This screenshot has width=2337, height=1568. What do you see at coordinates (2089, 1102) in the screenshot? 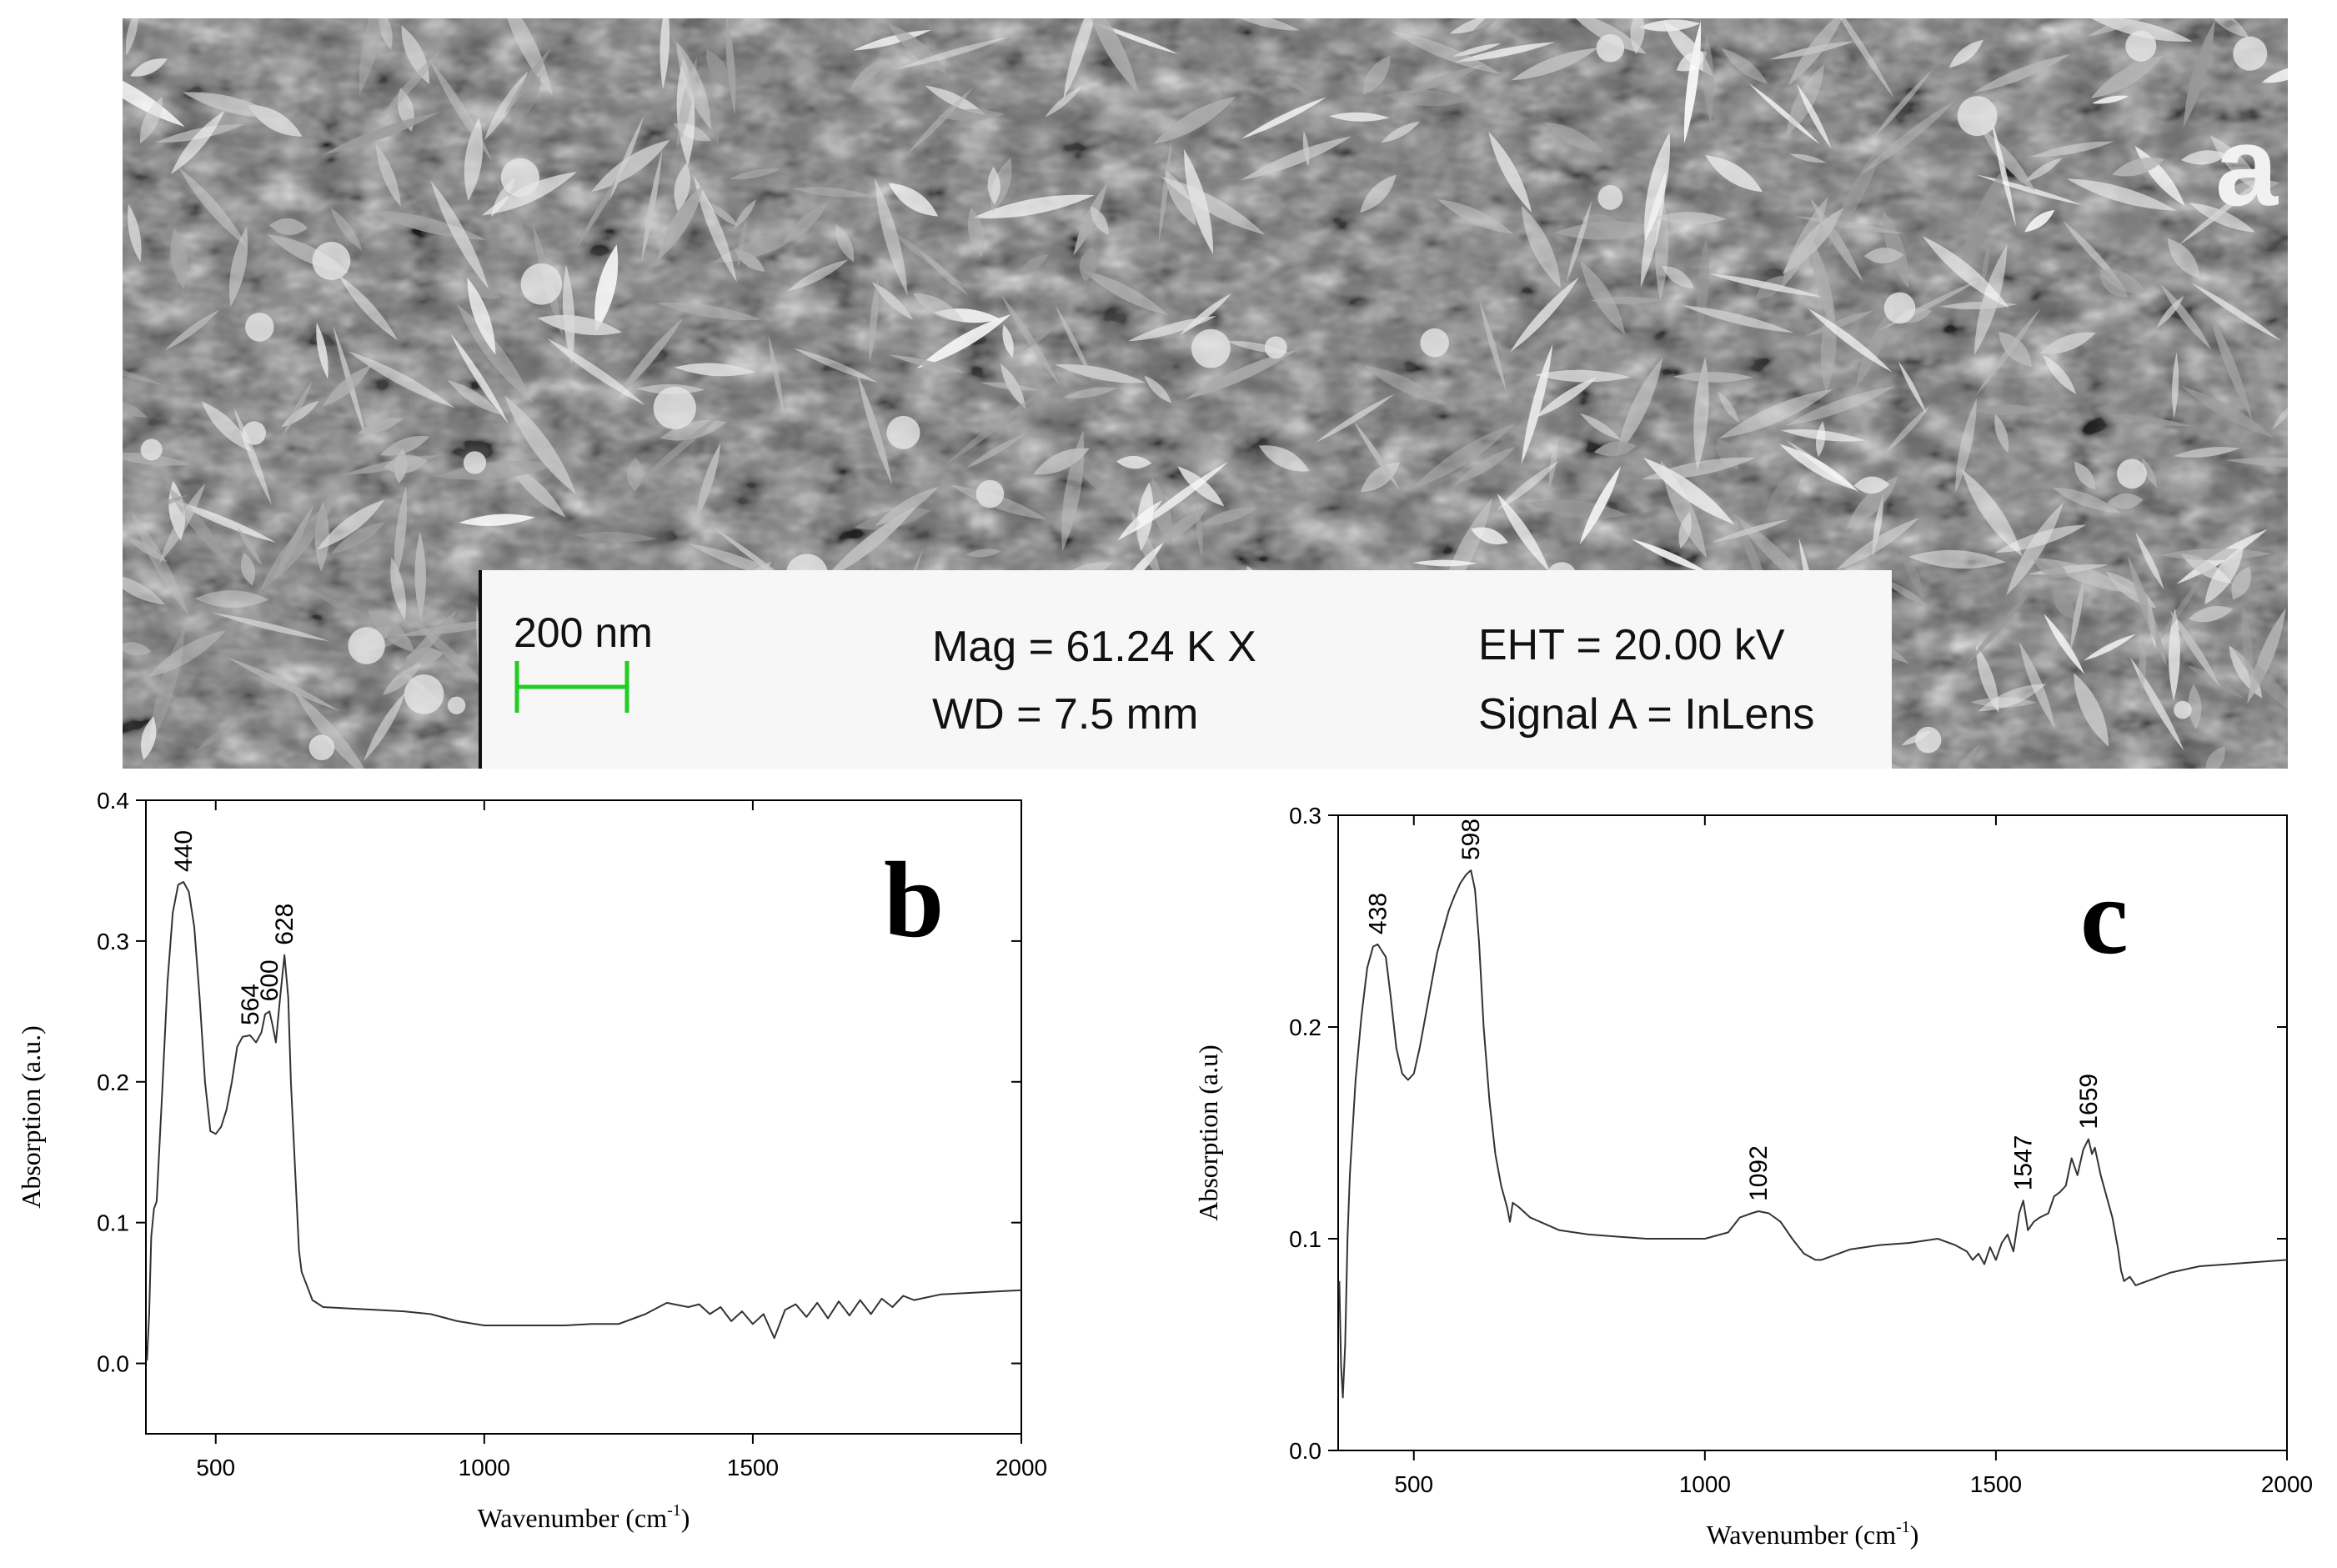
I see `peak-label: 1659` at bounding box center [2089, 1102].